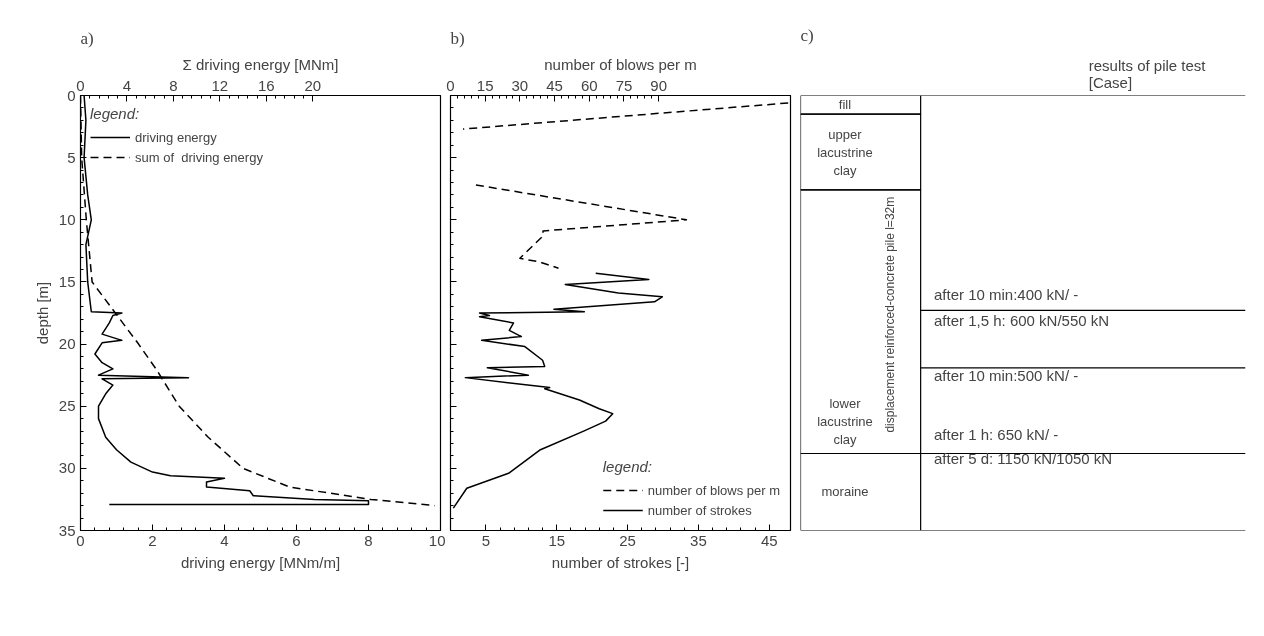 This screenshot has width=1264, height=636. Describe the element at coordinates (620, 64) in the screenshot. I see `x2-axis-title: number of blows per m` at that location.